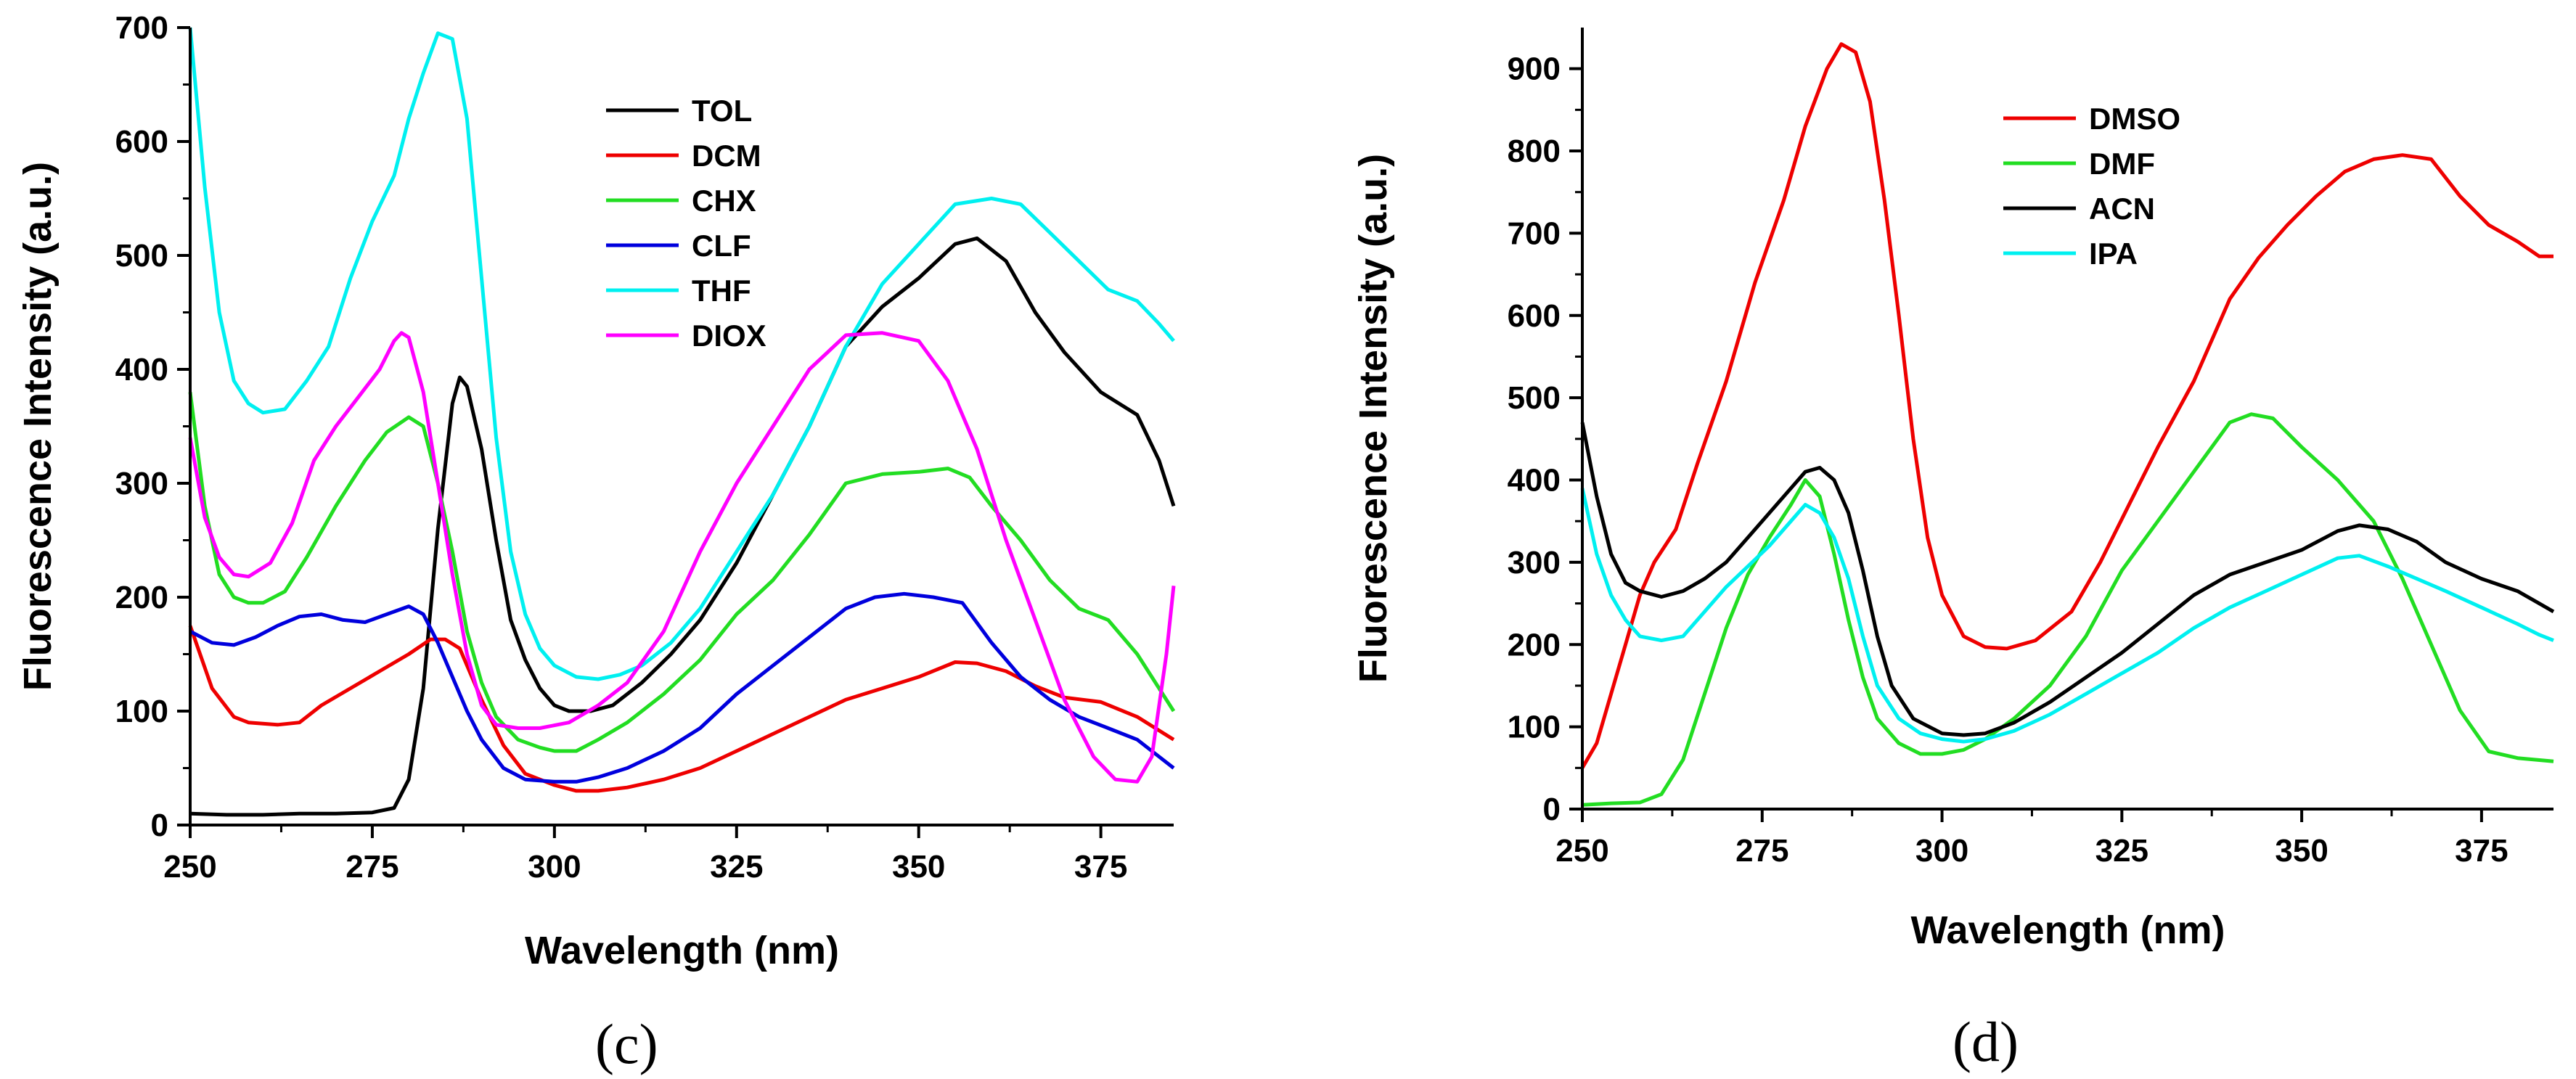 The image size is (2576, 1079). I want to click on y-tick-label: 800, so click(1535, 151).